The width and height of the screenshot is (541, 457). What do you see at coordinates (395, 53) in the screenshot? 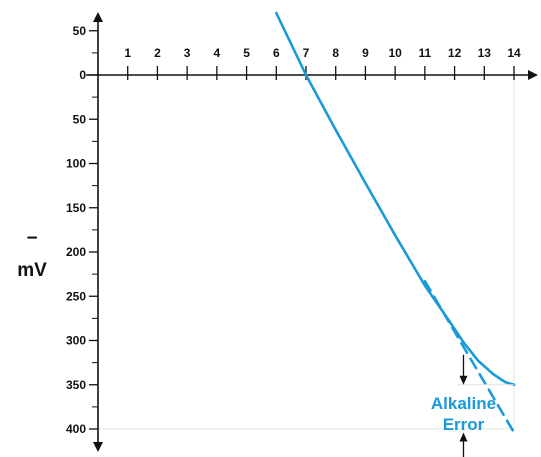
I see `x-tick-label: 10` at bounding box center [395, 53].